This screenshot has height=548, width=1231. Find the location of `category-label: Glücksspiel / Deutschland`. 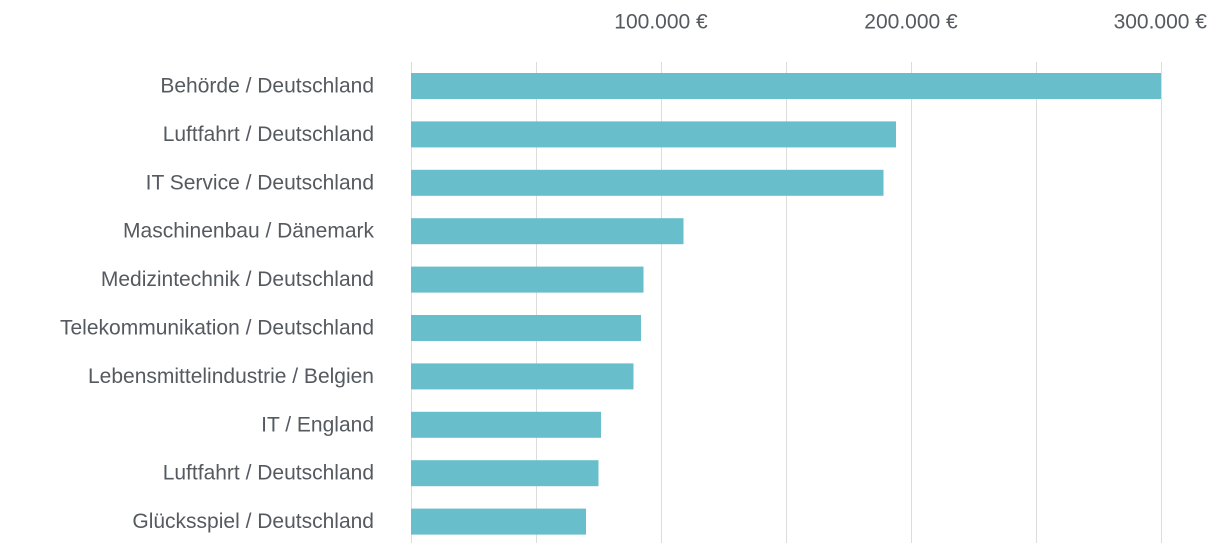

category-label: Glücksspiel / Deutschland is located at coordinates (253, 521).